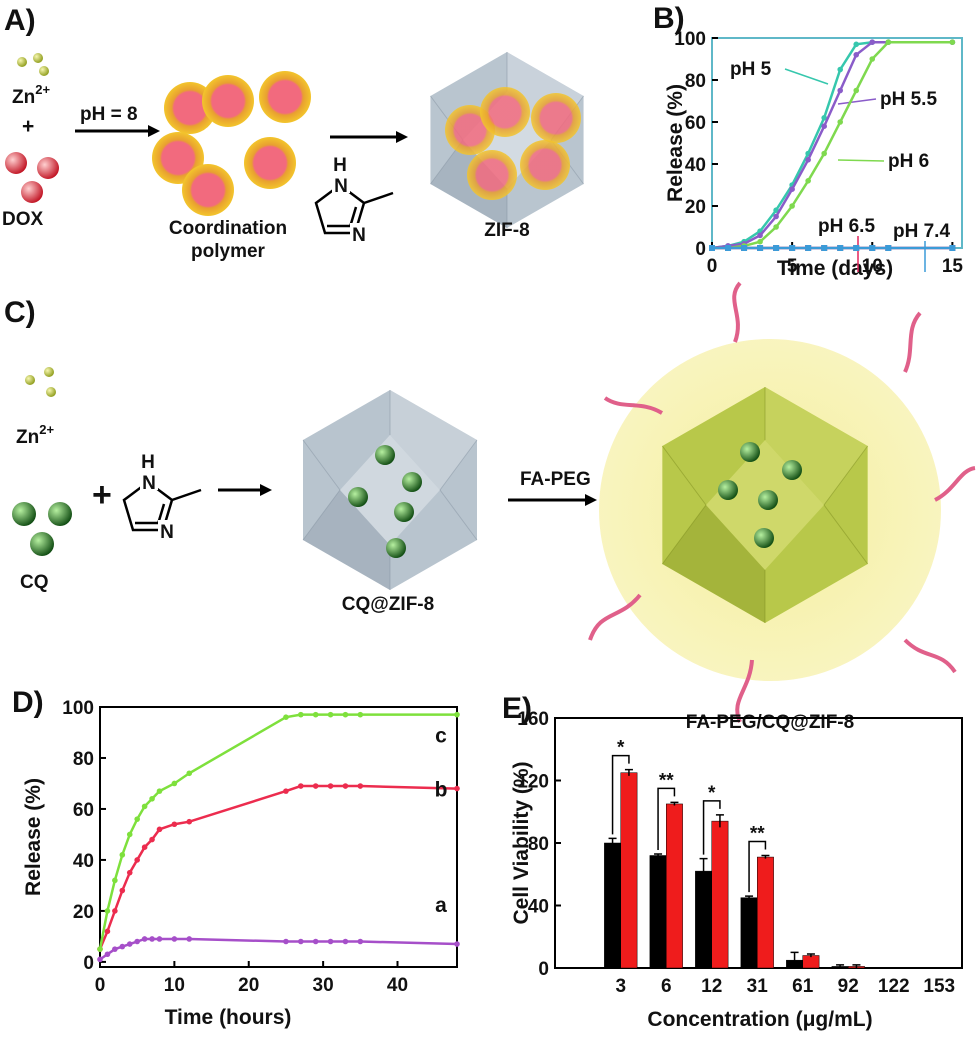  Describe the element at coordinates (441, 790) in the screenshot. I see `series-label: b` at that location.